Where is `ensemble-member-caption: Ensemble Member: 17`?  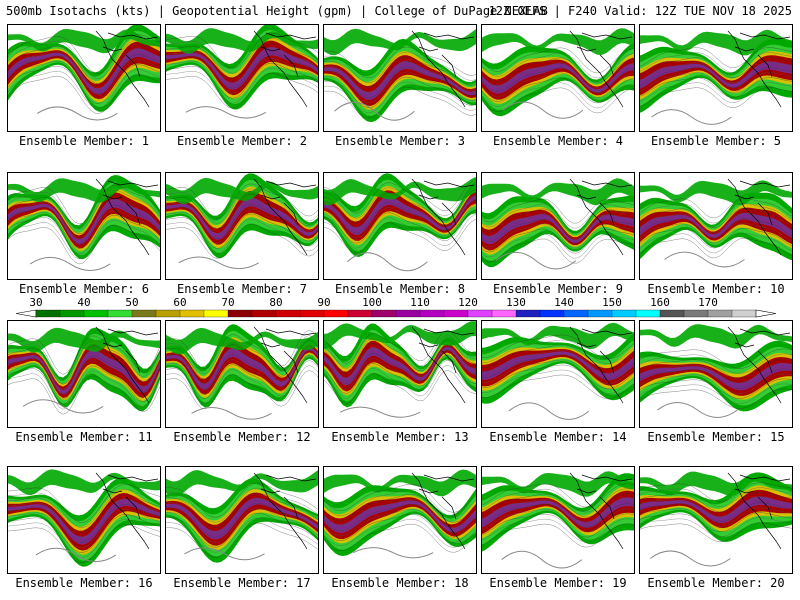
ensemble-member-caption: Ensemble Member: 17 is located at coordinates (242, 583).